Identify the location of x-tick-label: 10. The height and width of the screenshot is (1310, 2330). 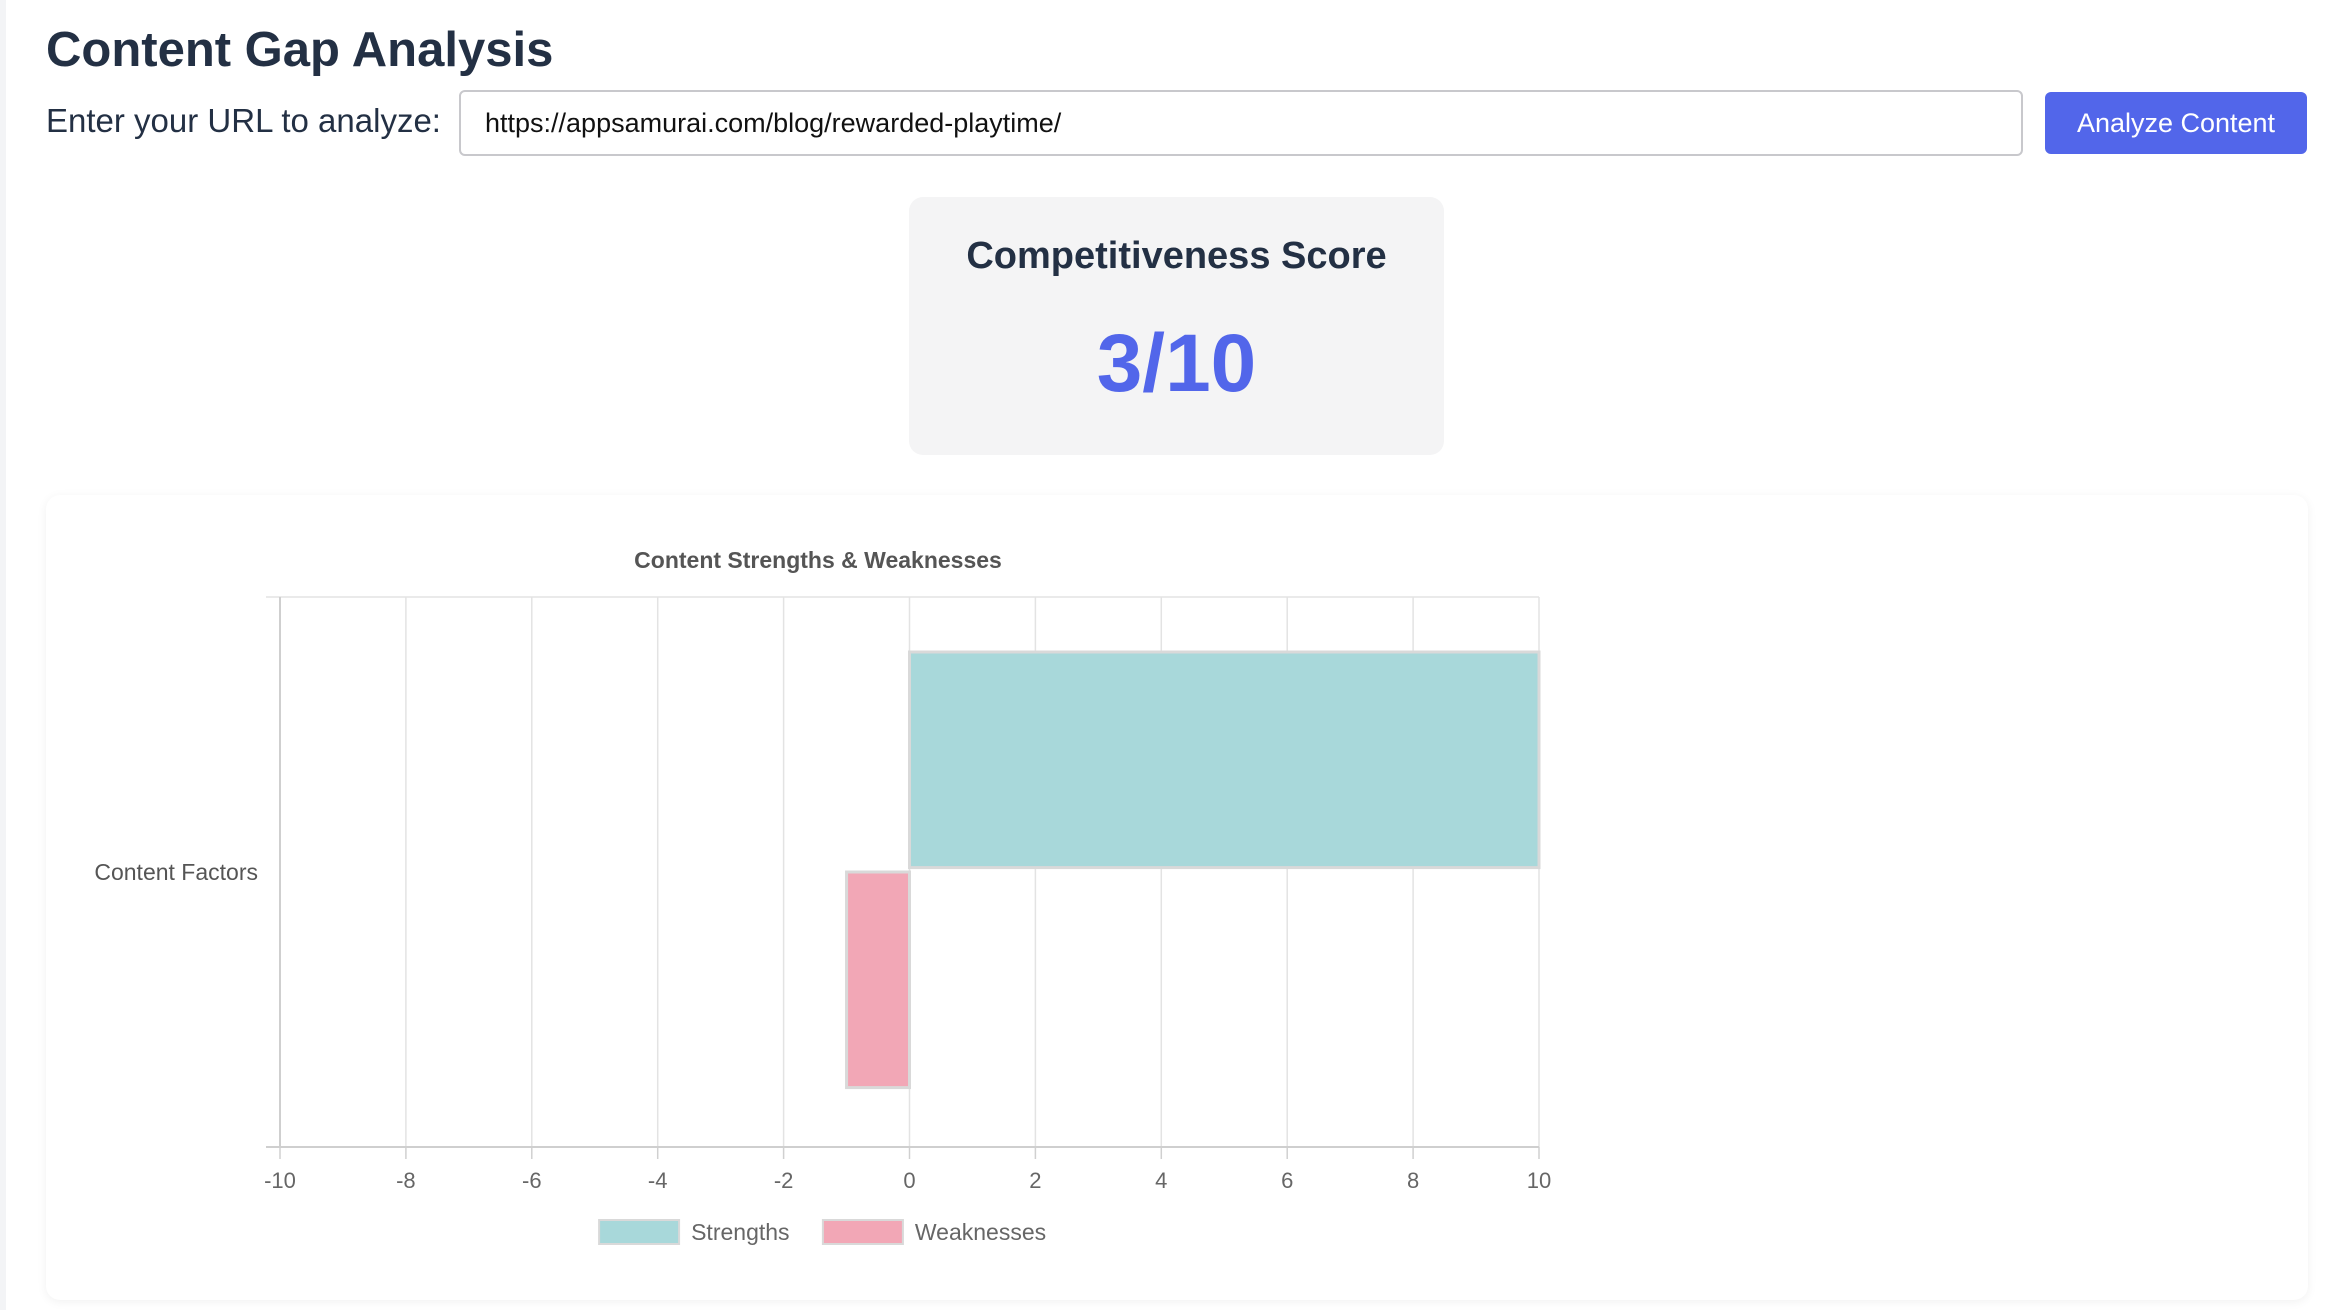
(1539, 1180).